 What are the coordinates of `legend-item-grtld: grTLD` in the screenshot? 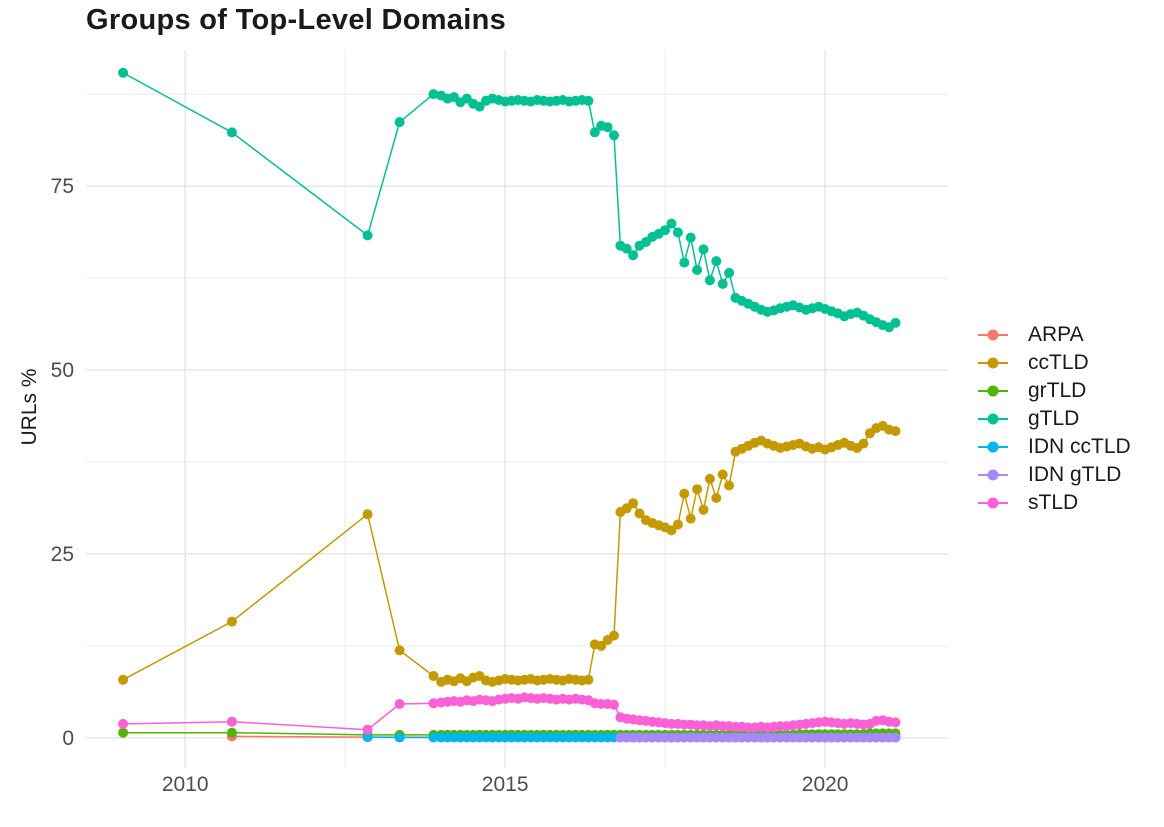 It's located at (1054, 391).